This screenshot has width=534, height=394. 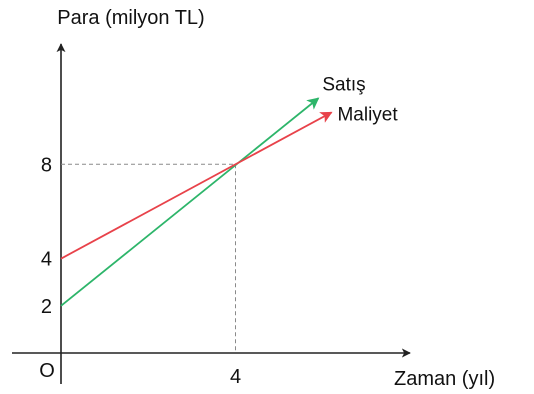 What do you see at coordinates (46, 260) in the screenshot?
I see `y-tick-label-4: 4` at bounding box center [46, 260].